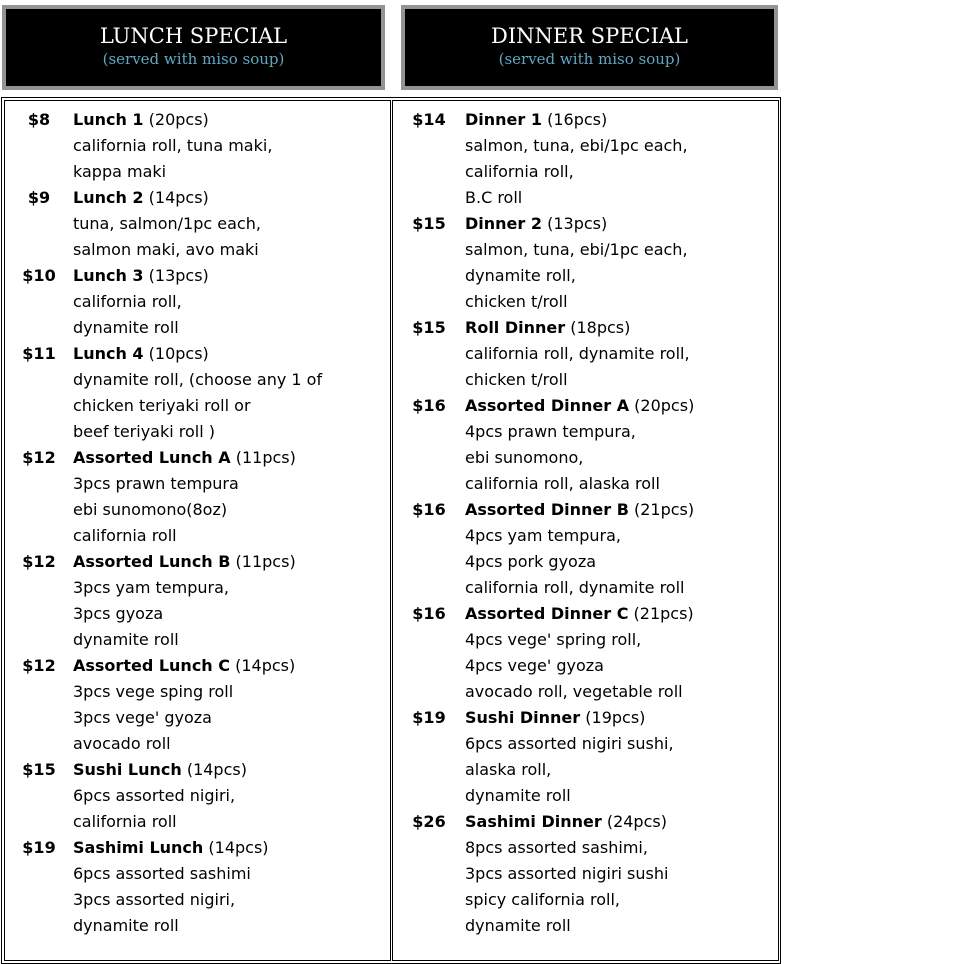 This screenshot has height=964, width=960. What do you see at coordinates (108, 353) in the screenshot?
I see `item-name: Lunch 4` at bounding box center [108, 353].